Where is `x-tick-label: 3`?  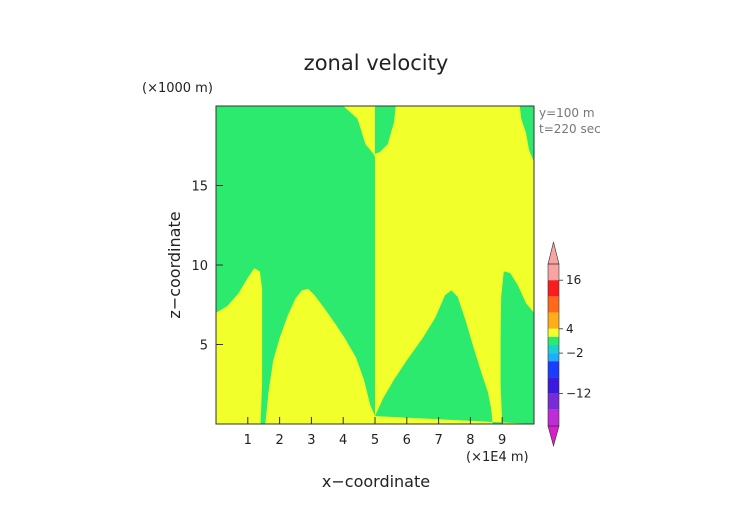
x-tick-label: 3 is located at coordinates (311, 440).